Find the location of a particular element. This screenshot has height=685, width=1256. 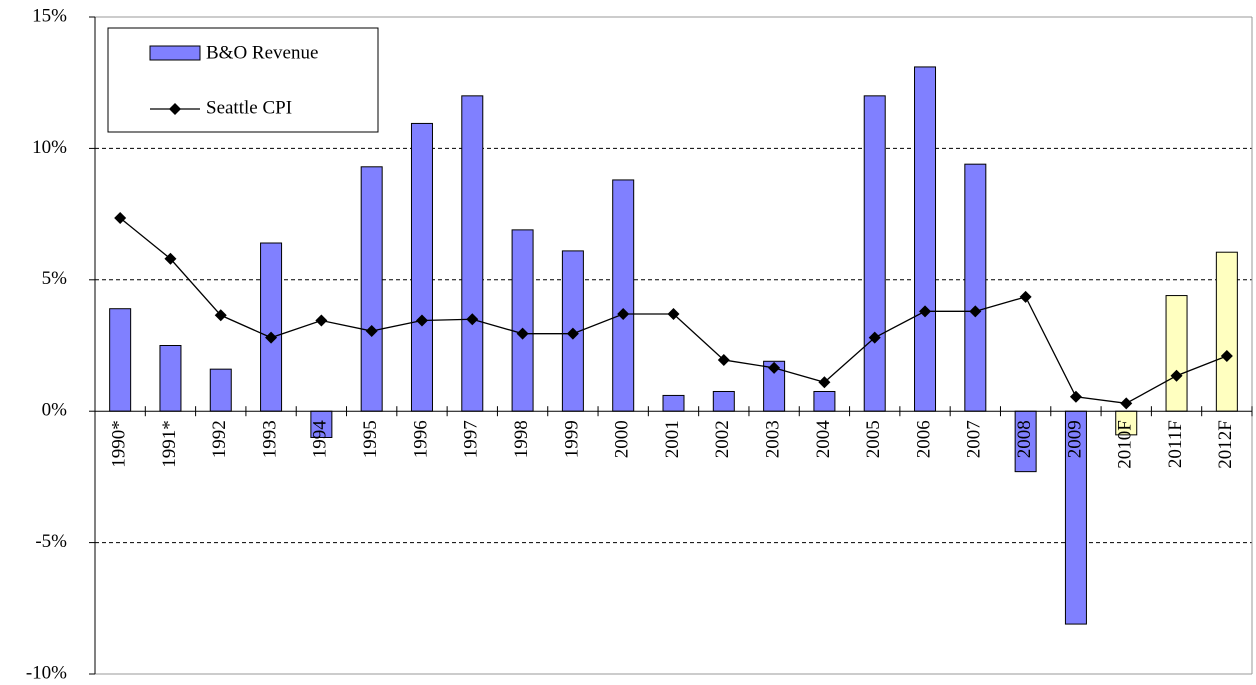

x-tick-label: 2007 is located at coordinates (974, 439).